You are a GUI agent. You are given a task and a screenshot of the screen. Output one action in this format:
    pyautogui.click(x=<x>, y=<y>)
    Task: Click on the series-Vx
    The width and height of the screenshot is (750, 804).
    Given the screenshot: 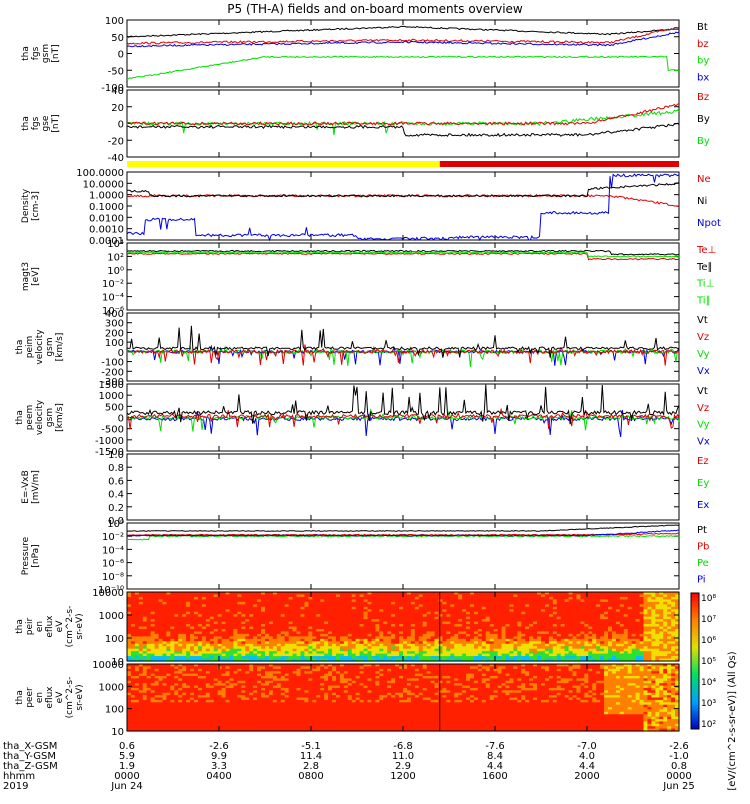 What is the action you would take?
    pyautogui.click(x=403, y=356)
    